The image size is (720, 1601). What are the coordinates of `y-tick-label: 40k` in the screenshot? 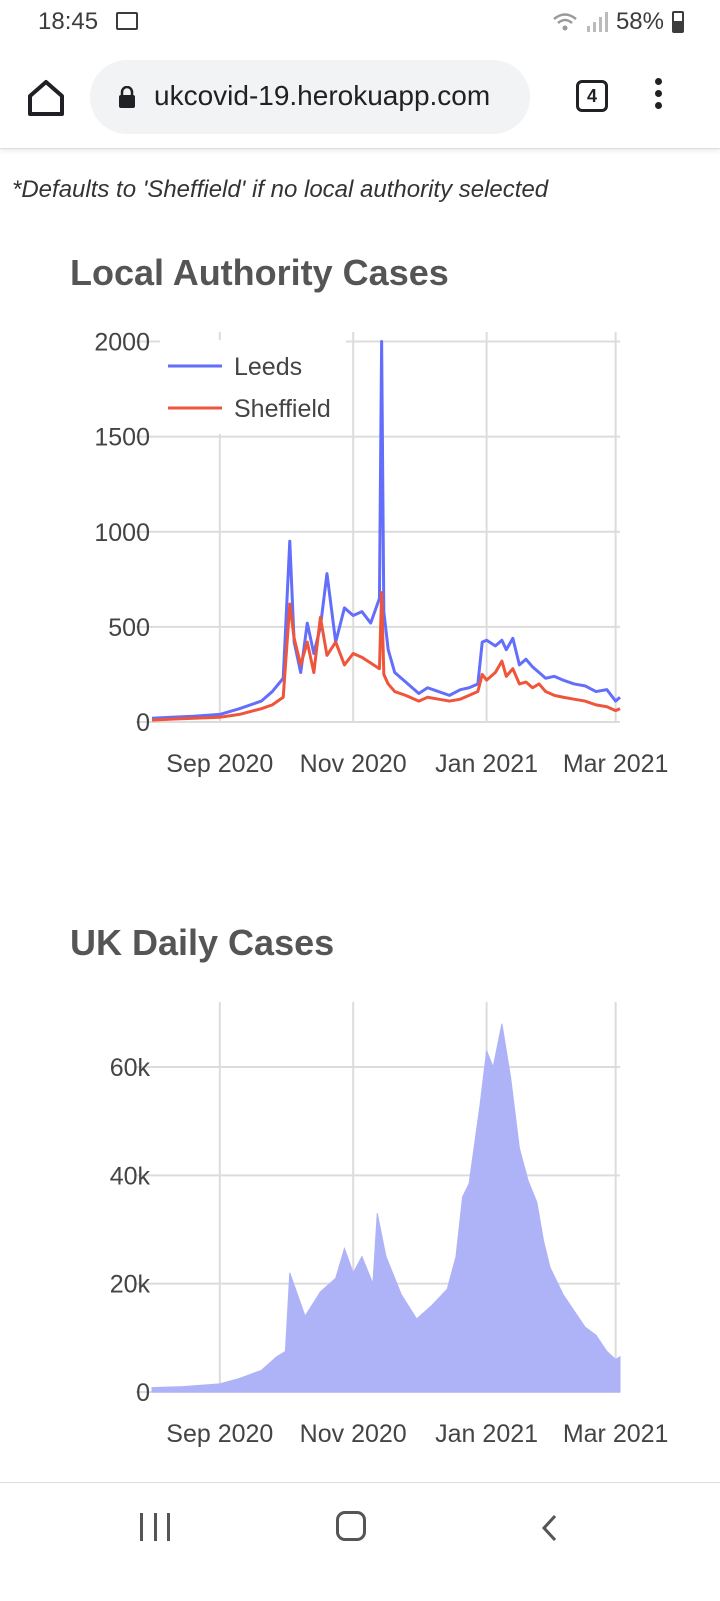 It's located at (130, 1176).